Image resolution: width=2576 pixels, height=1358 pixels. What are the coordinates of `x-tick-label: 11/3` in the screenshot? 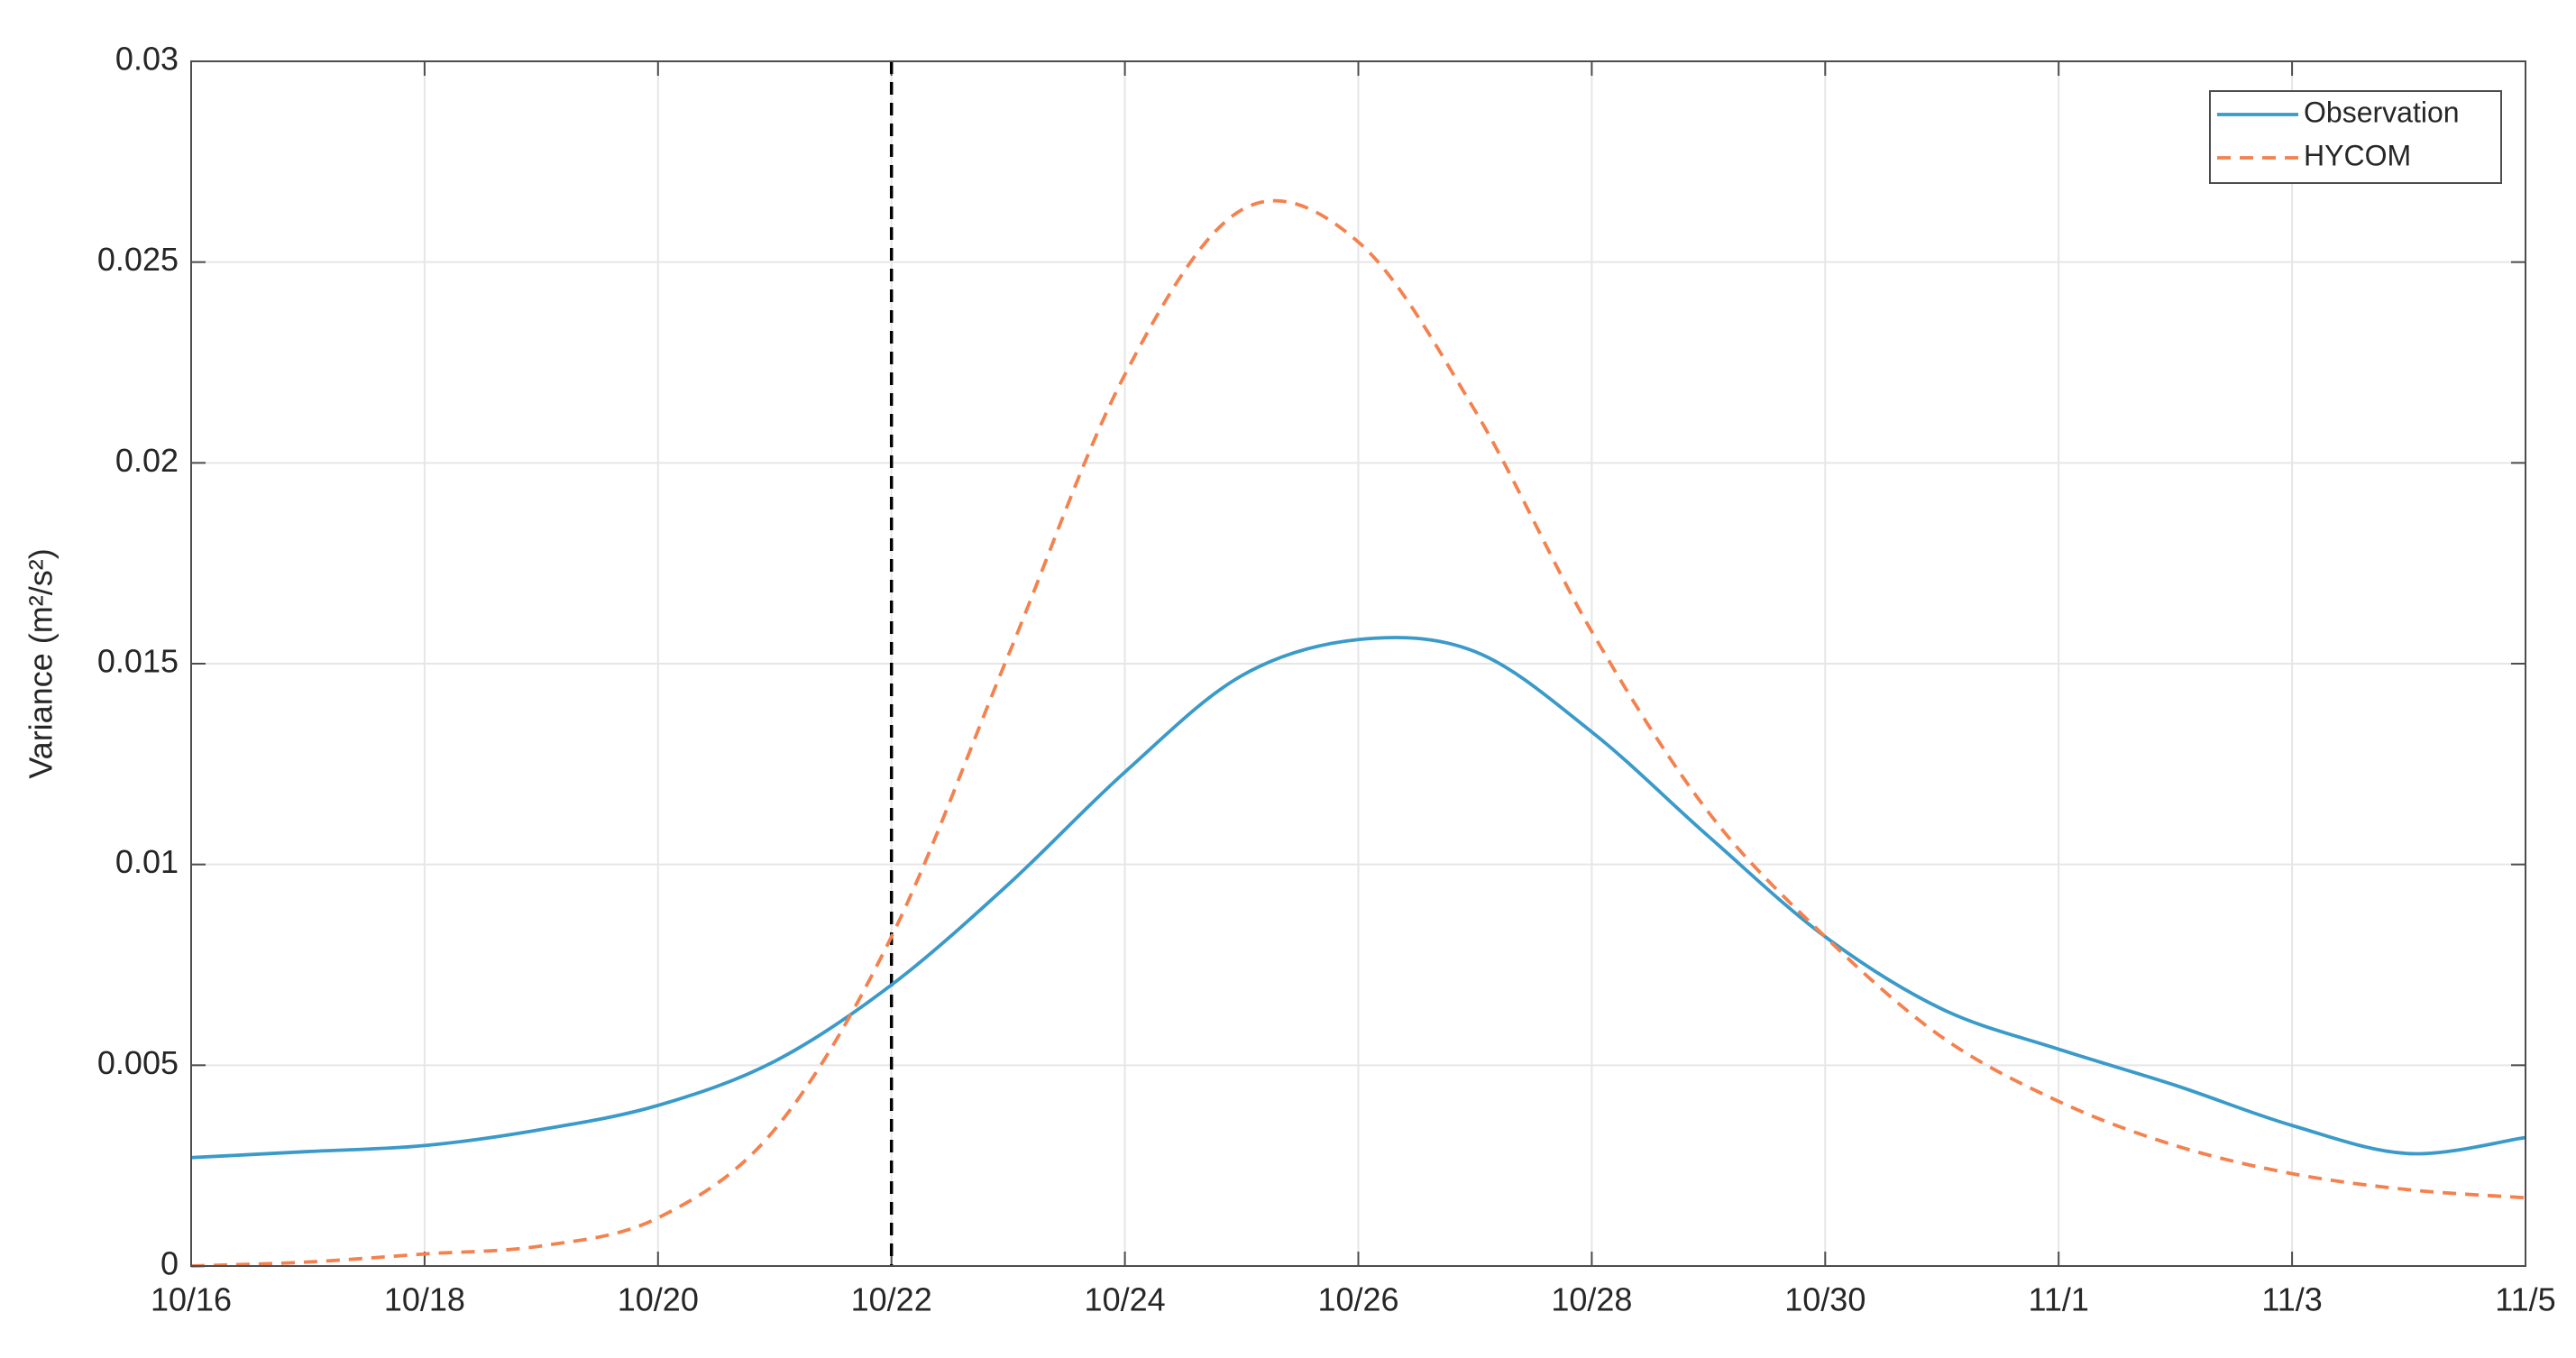 It's located at (2291, 1299).